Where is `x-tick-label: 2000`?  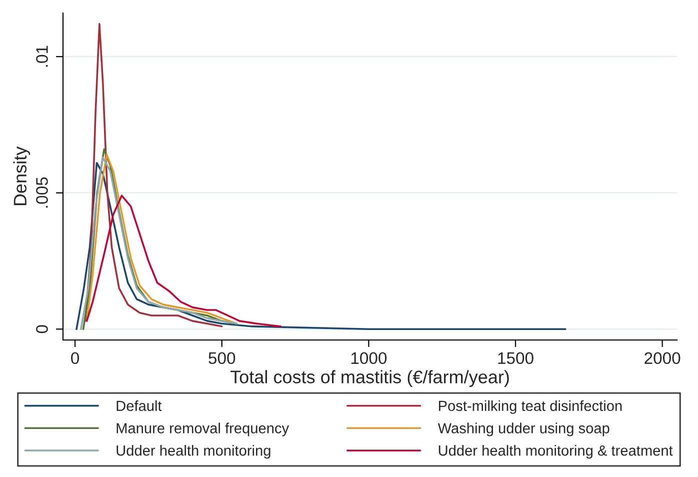
x-tick-label: 2000 is located at coordinates (662, 358).